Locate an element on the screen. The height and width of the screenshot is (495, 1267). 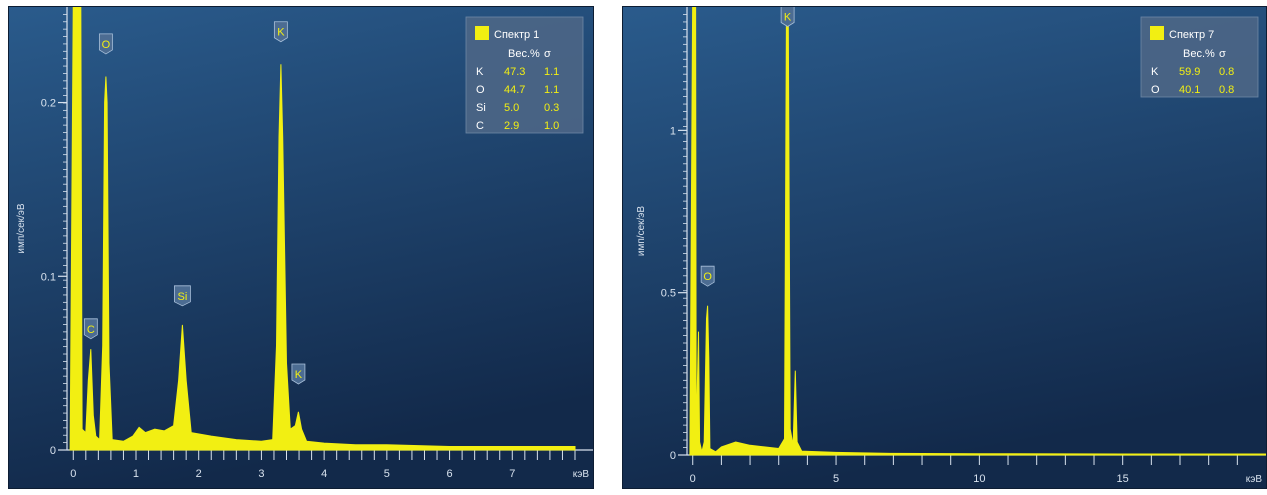
x-tick-label: 3 is located at coordinates (261, 474).